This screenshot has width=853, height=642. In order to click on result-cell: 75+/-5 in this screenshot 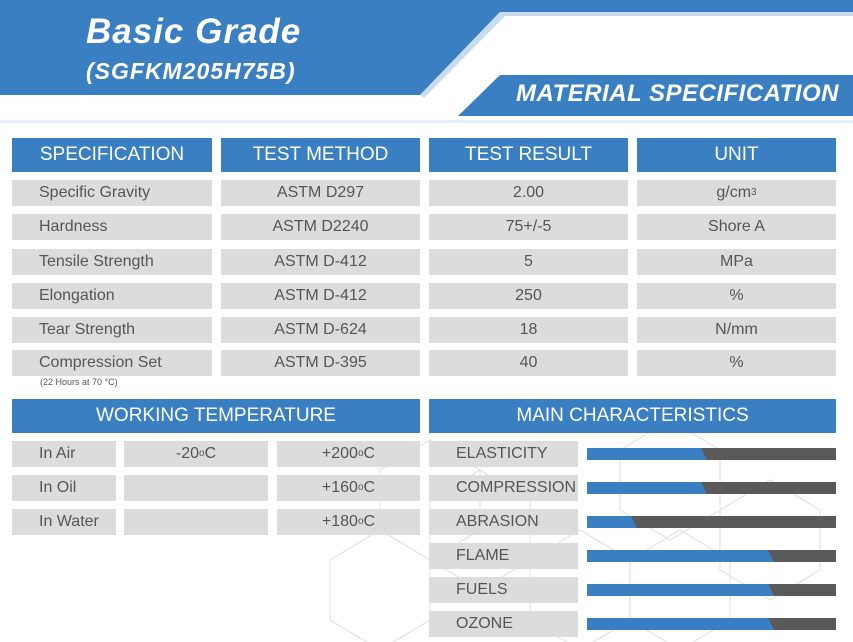, I will do `click(528, 227)`.